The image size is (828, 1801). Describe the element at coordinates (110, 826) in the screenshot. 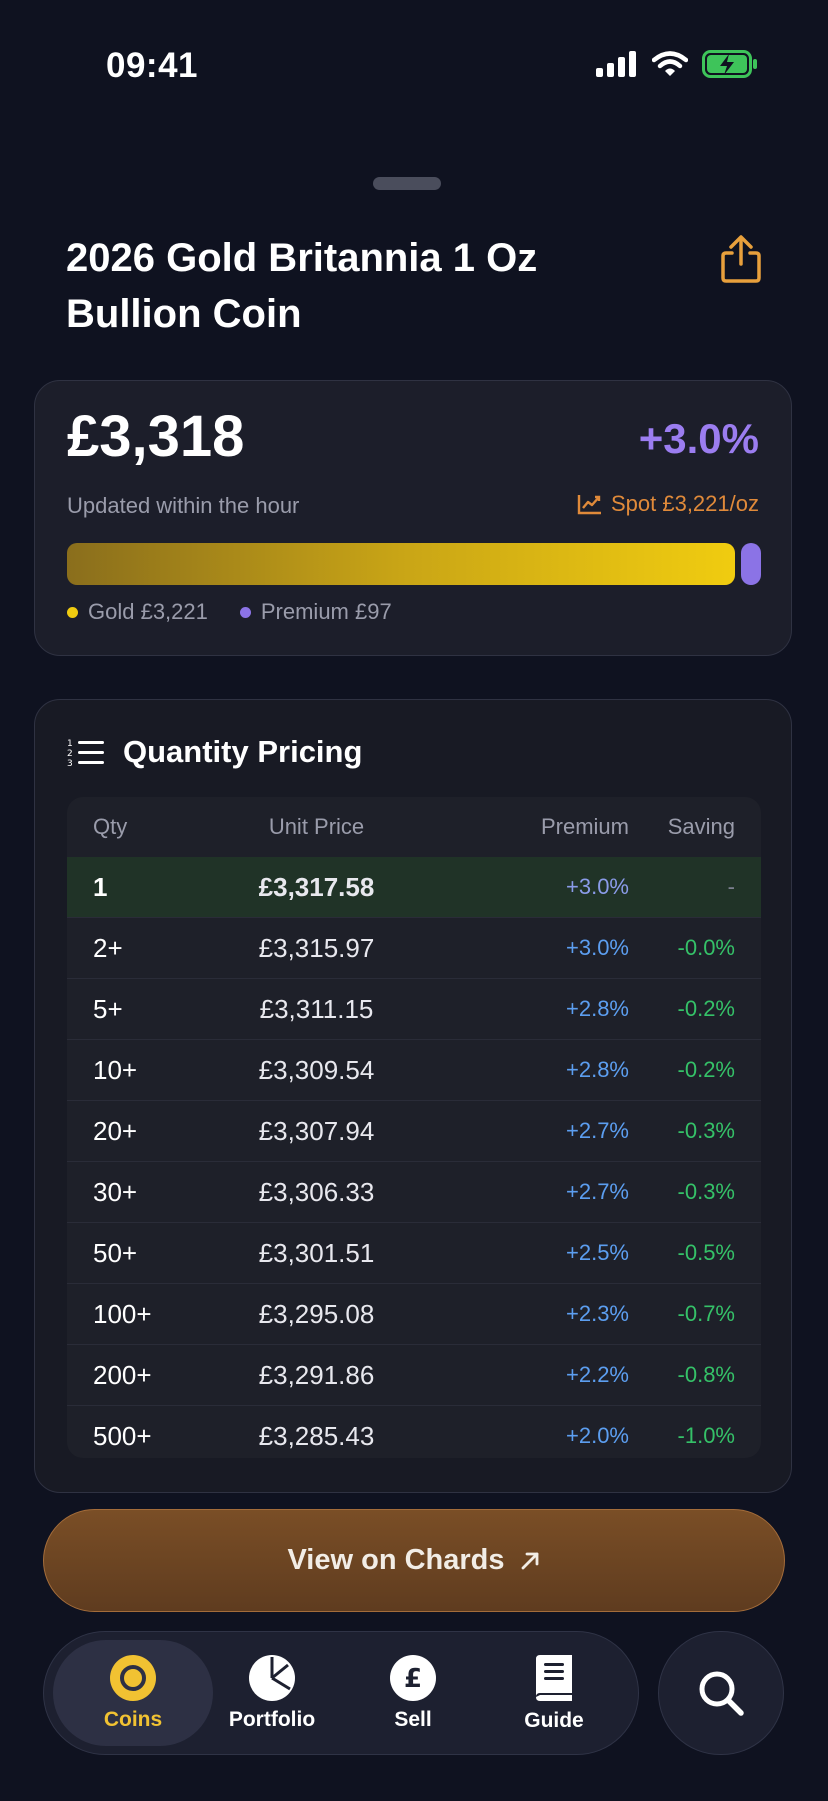

I see `header-qty: Qty` at that location.